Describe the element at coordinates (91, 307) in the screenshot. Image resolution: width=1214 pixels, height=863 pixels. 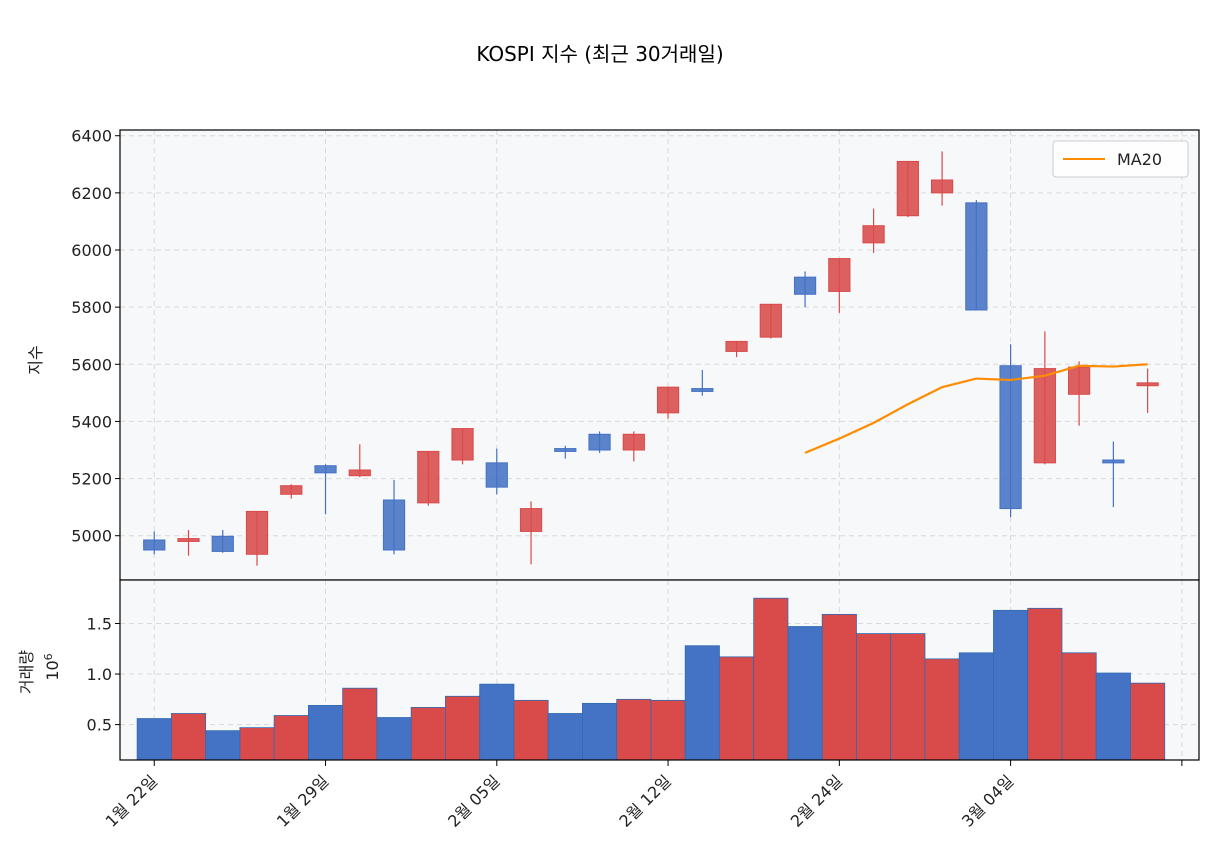
I see `price-y-tick-label: 5800` at that location.